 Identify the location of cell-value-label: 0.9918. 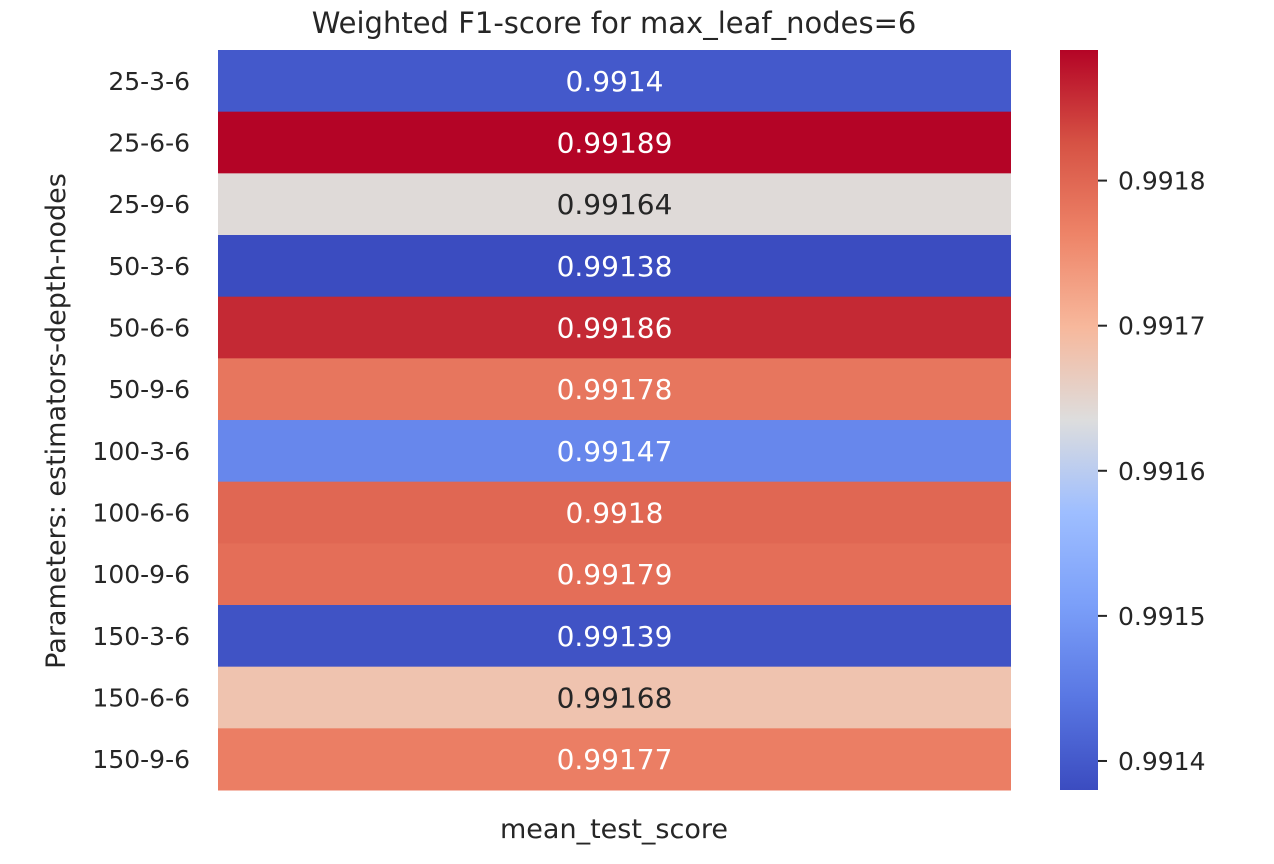
(615, 513).